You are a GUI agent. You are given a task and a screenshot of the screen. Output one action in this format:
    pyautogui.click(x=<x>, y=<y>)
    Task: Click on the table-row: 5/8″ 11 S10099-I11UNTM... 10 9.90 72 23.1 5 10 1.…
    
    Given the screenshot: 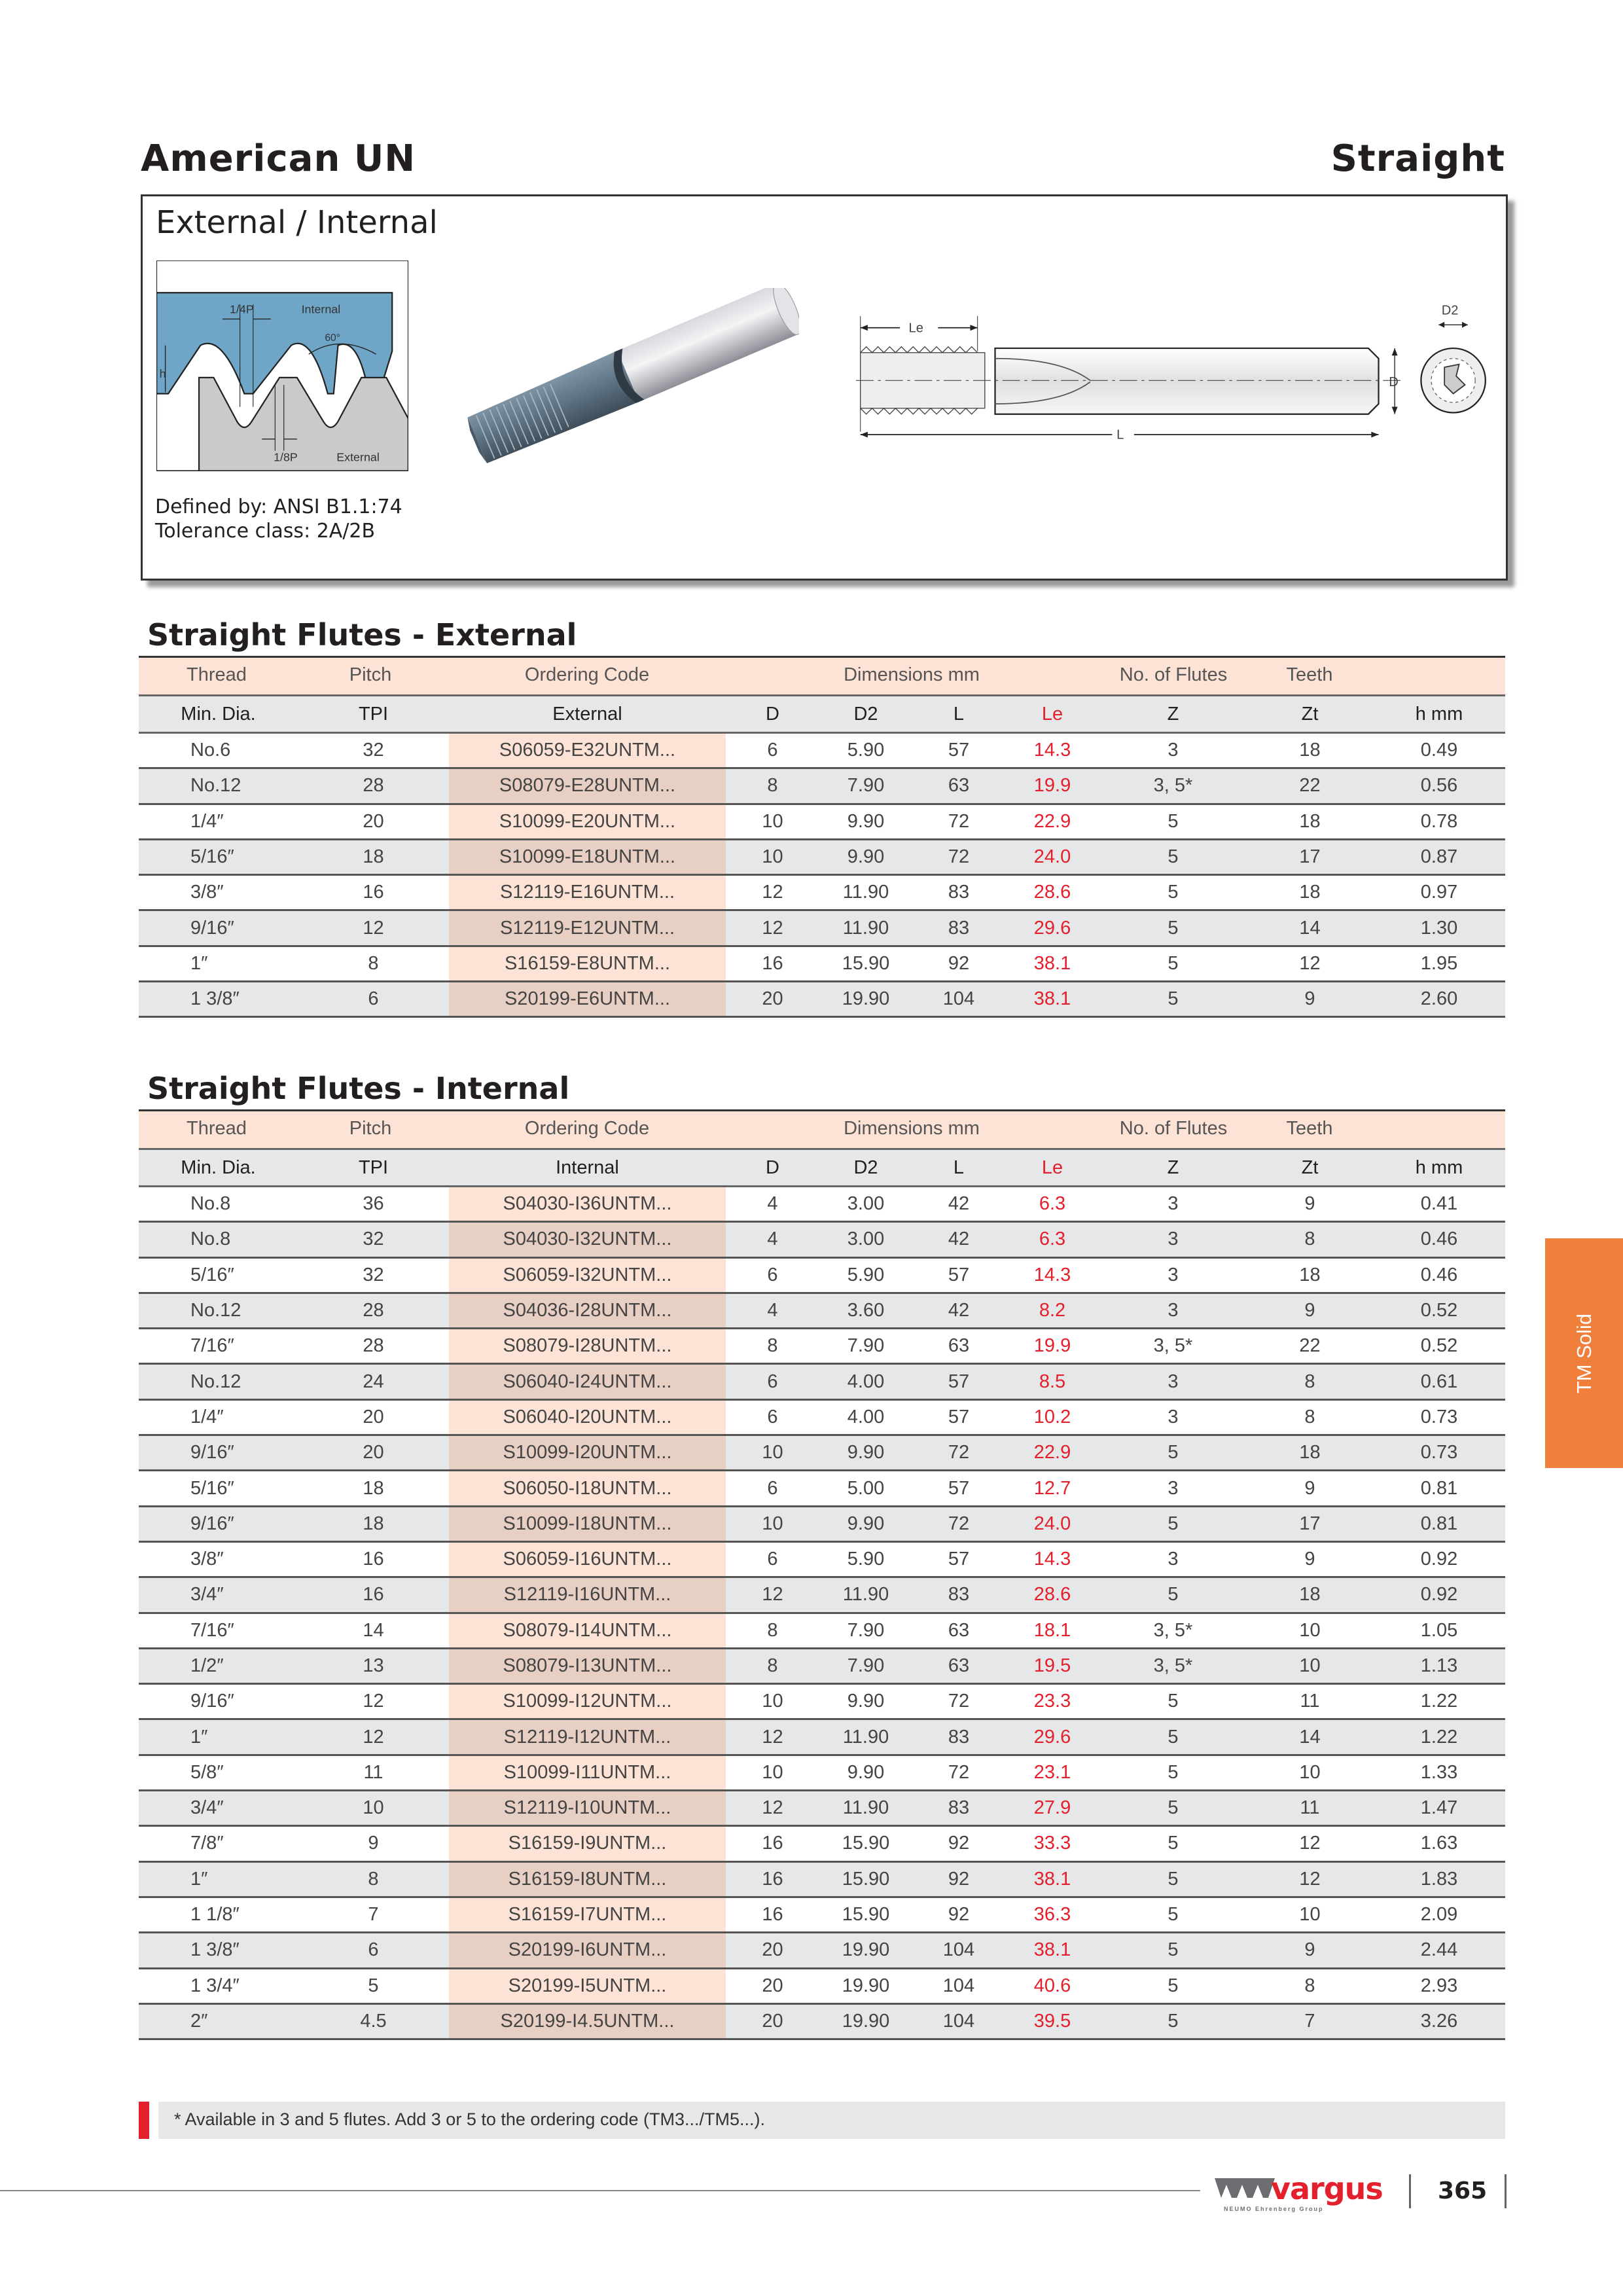 What is the action you would take?
    pyautogui.click(x=822, y=1773)
    